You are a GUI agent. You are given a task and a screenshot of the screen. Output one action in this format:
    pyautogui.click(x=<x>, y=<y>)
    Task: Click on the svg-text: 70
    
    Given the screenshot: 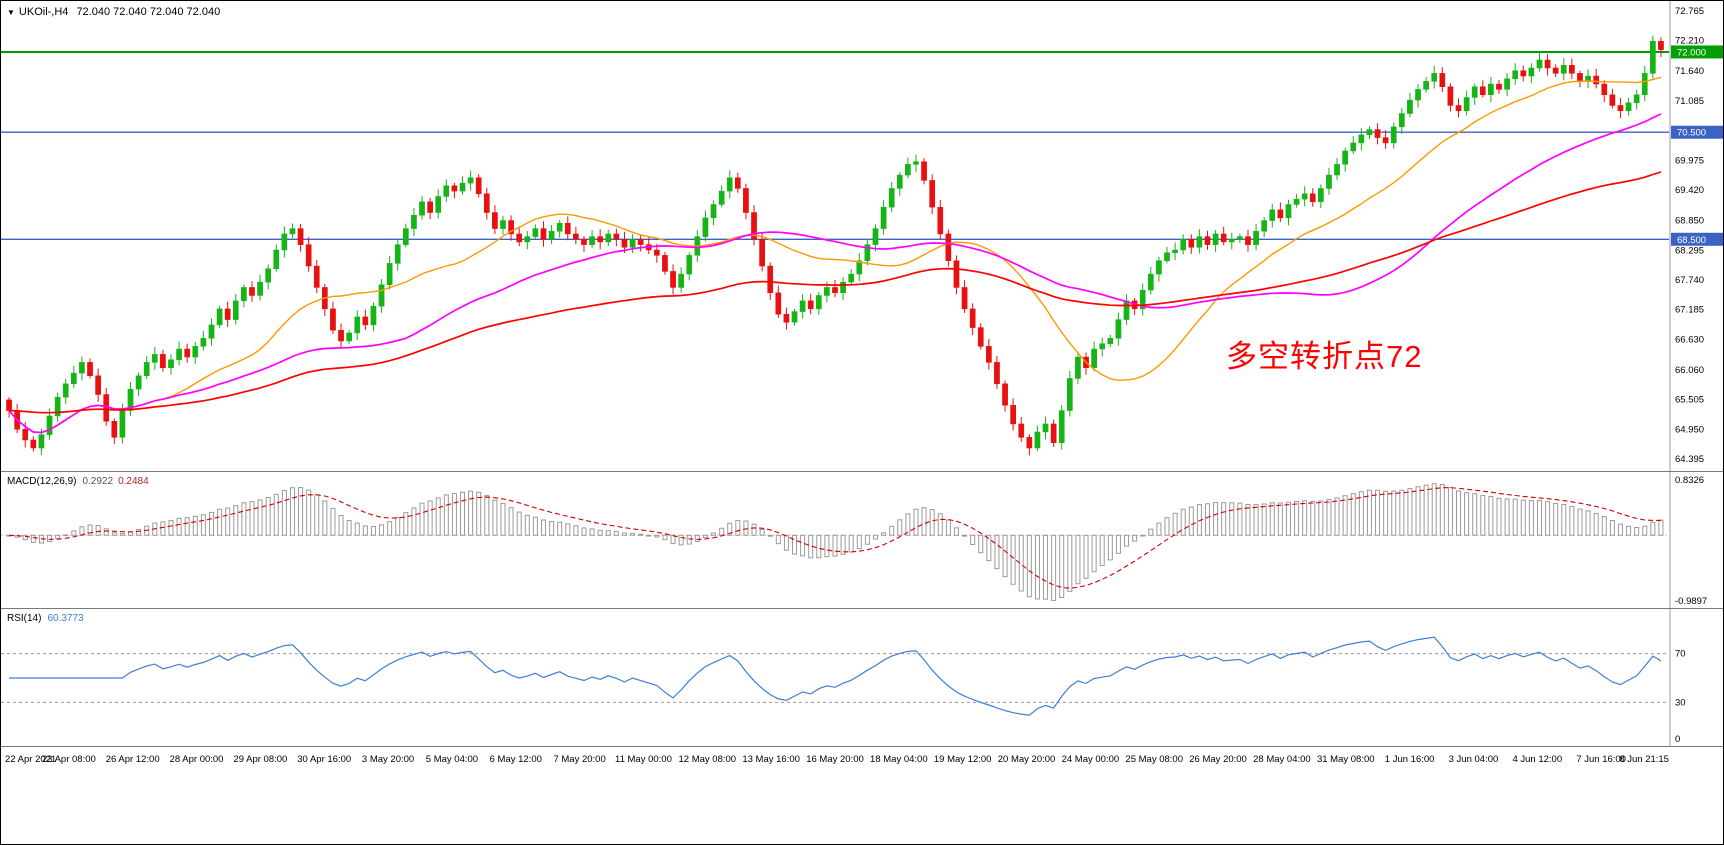 What is the action you would take?
    pyautogui.click(x=1680, y=654)
    